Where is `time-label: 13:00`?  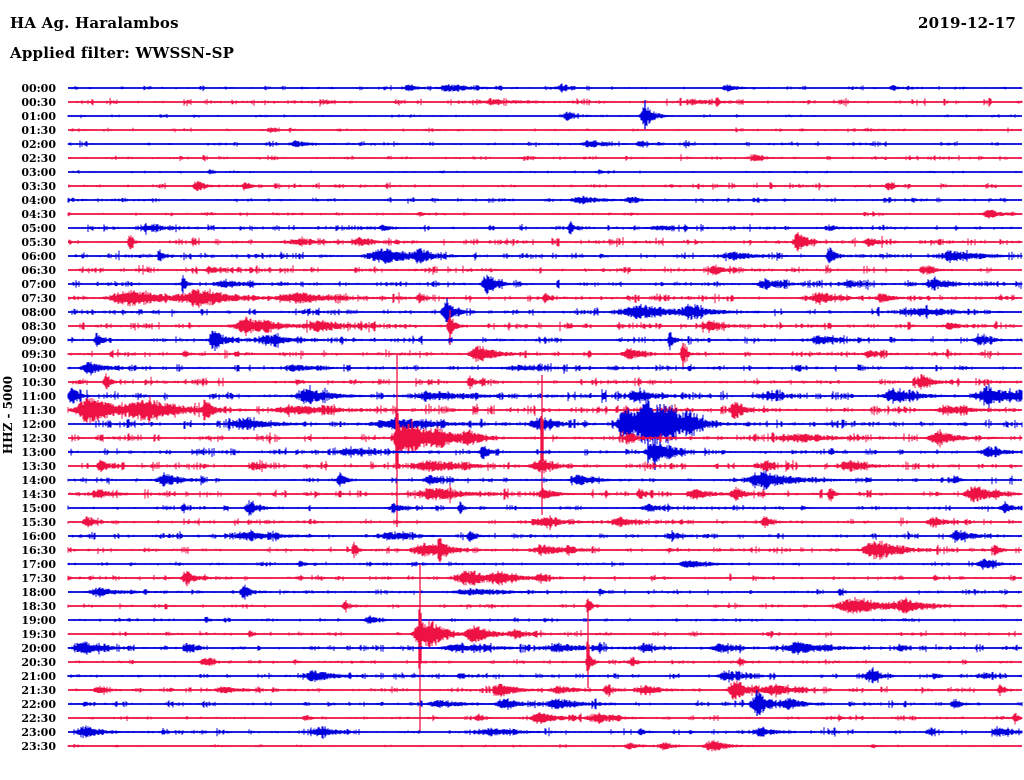
time-label: 13:00 is located at coordinates (38, 452).